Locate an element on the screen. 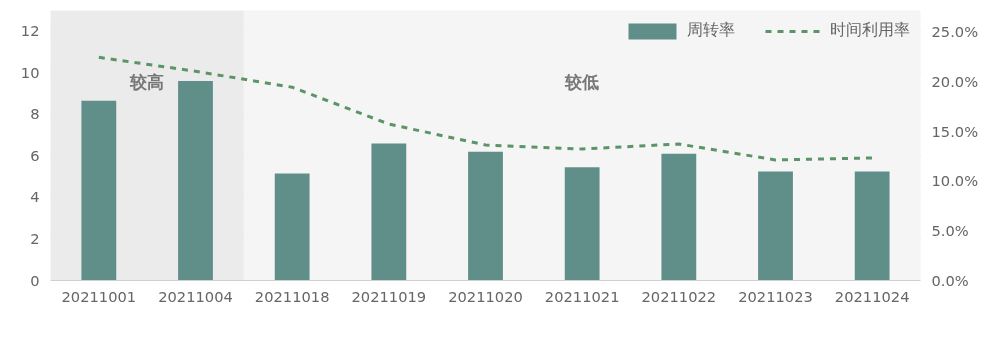 The height and width of the screenshot is (359, 1004). x-tick-label: 20211001 is located at coordinates (99, 296).